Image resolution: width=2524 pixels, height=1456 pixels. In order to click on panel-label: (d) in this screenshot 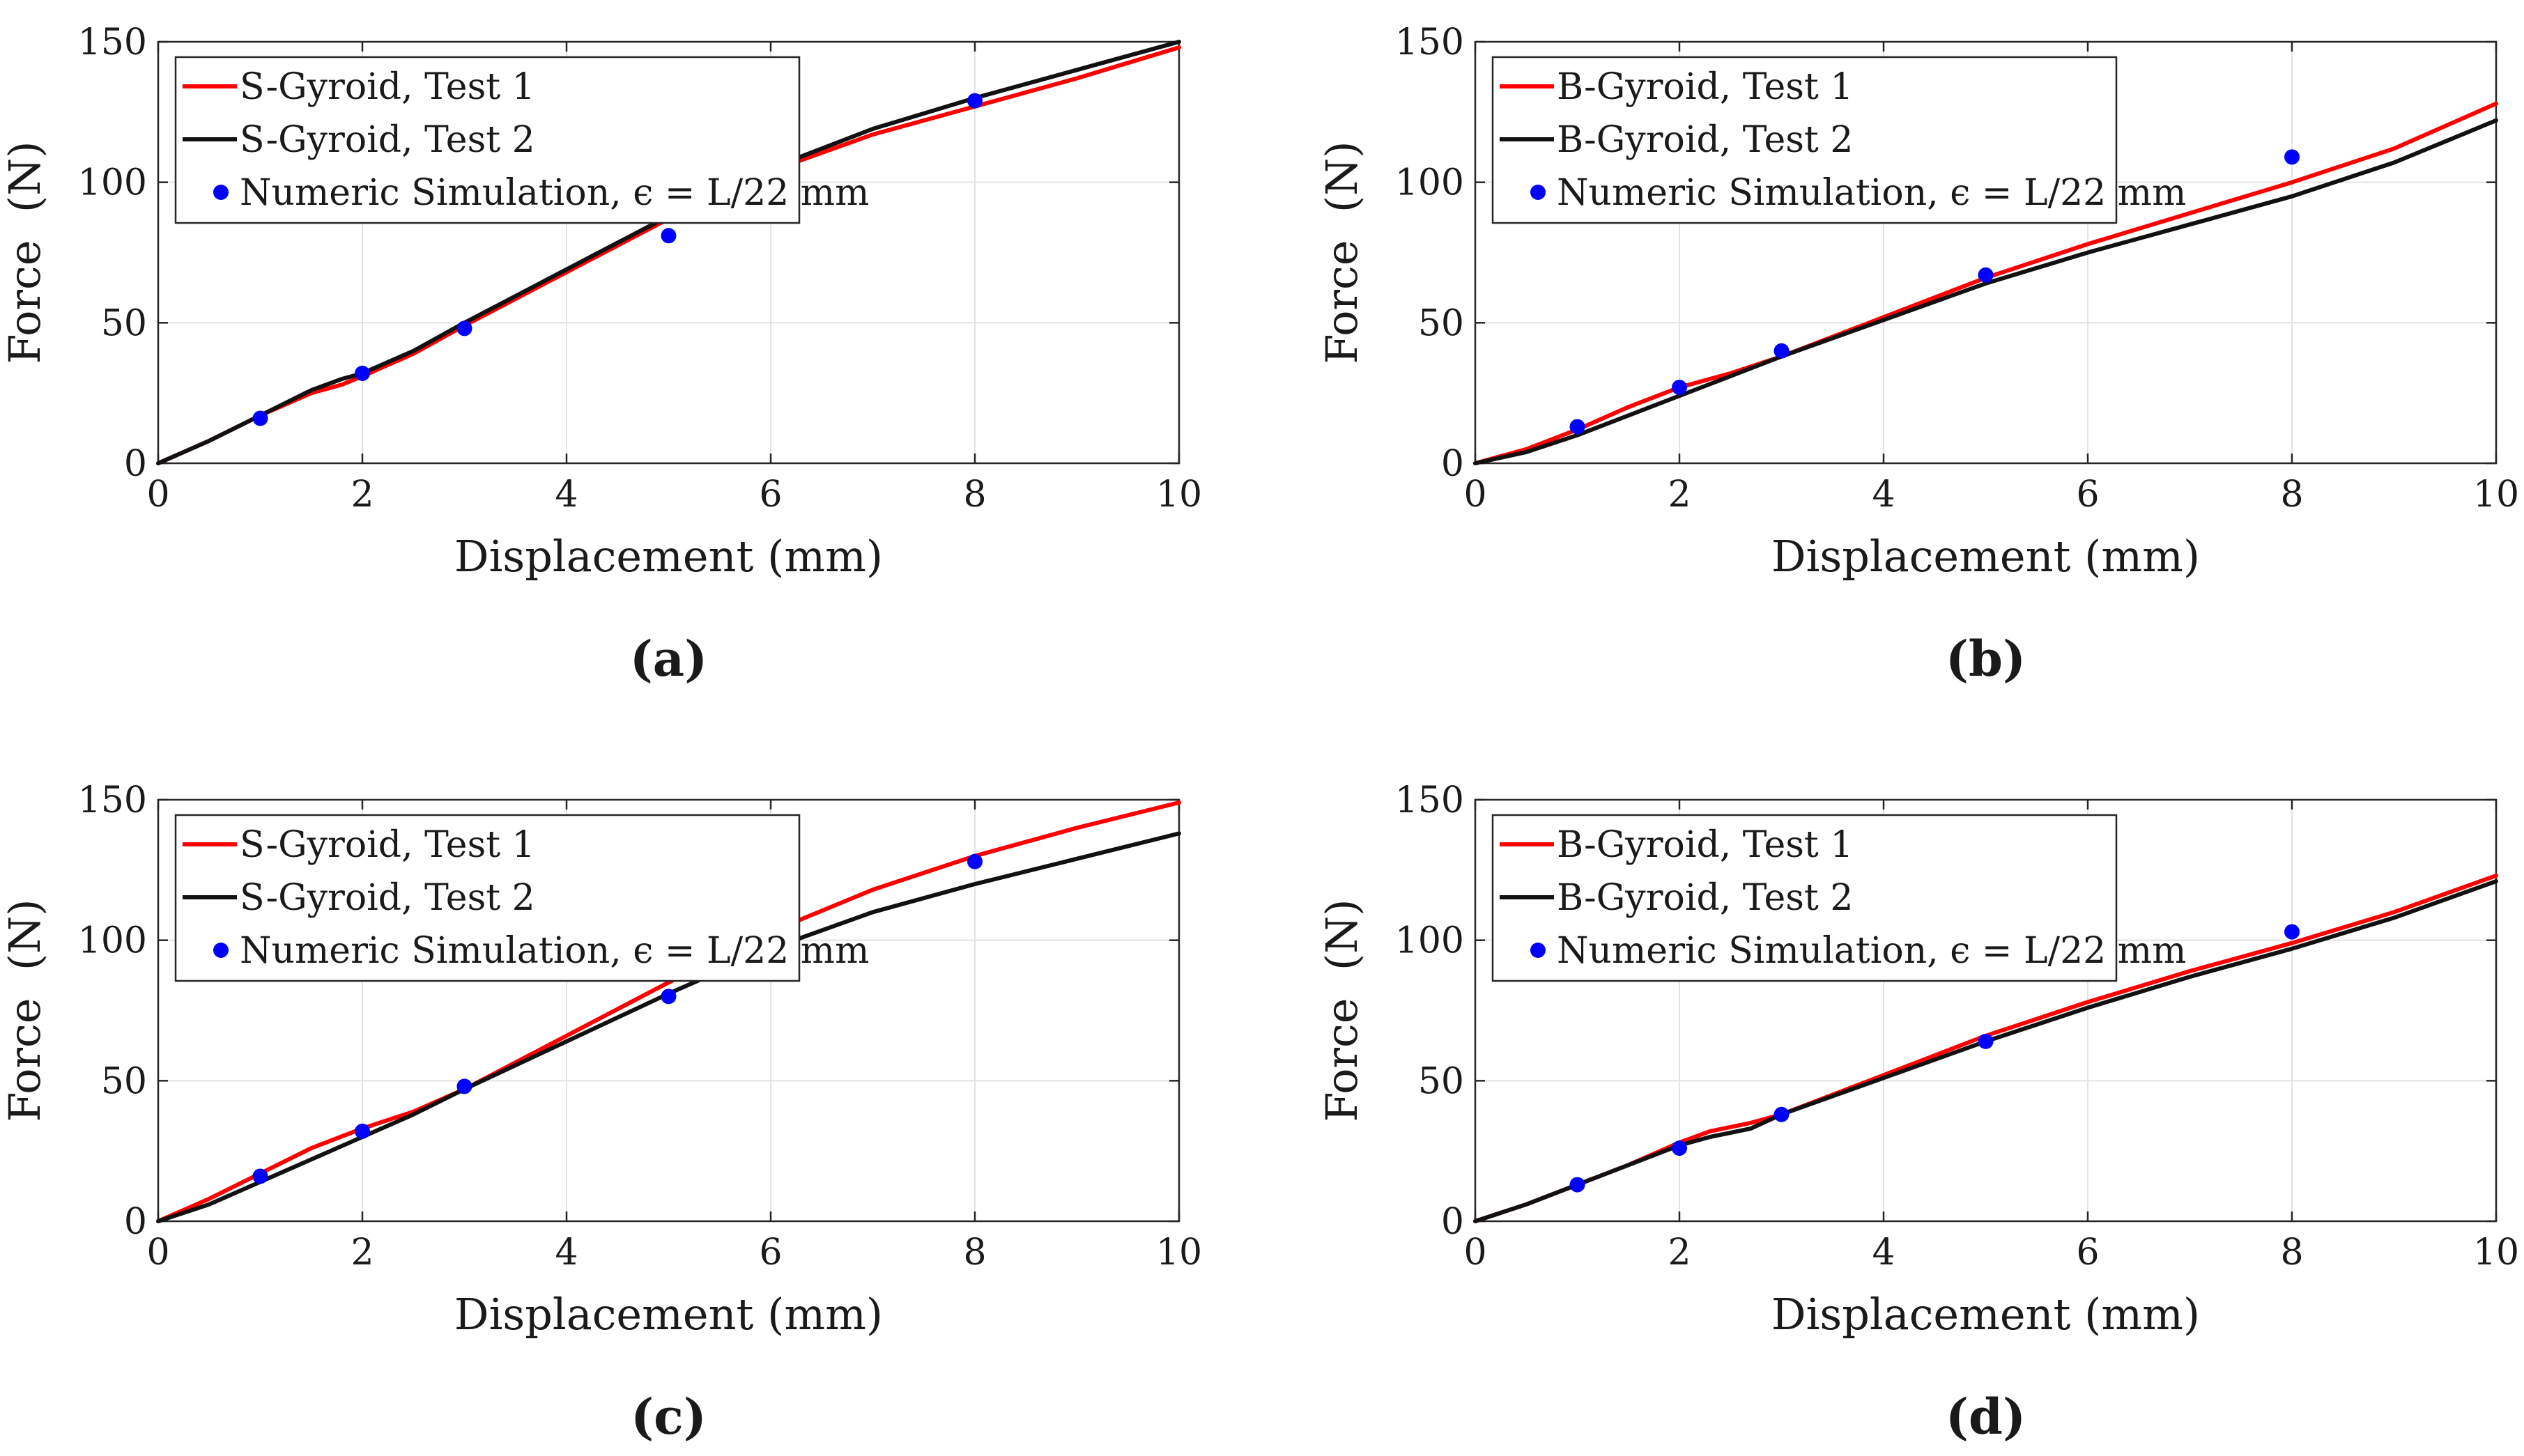, I will do `click(1986, 1417)`.